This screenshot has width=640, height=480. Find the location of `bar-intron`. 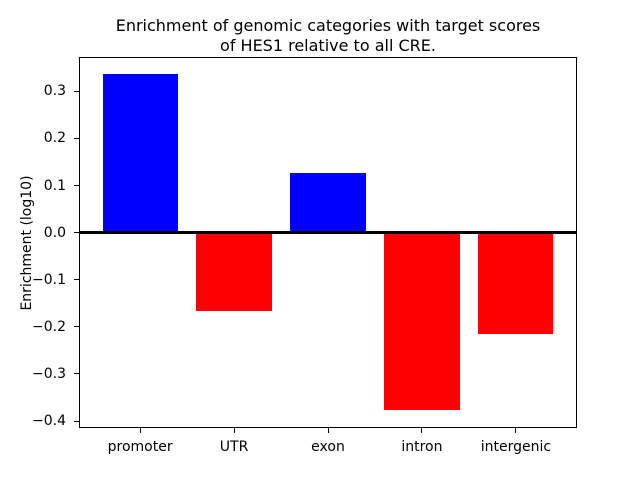

bar-intron is located at coordinates (422, 321).